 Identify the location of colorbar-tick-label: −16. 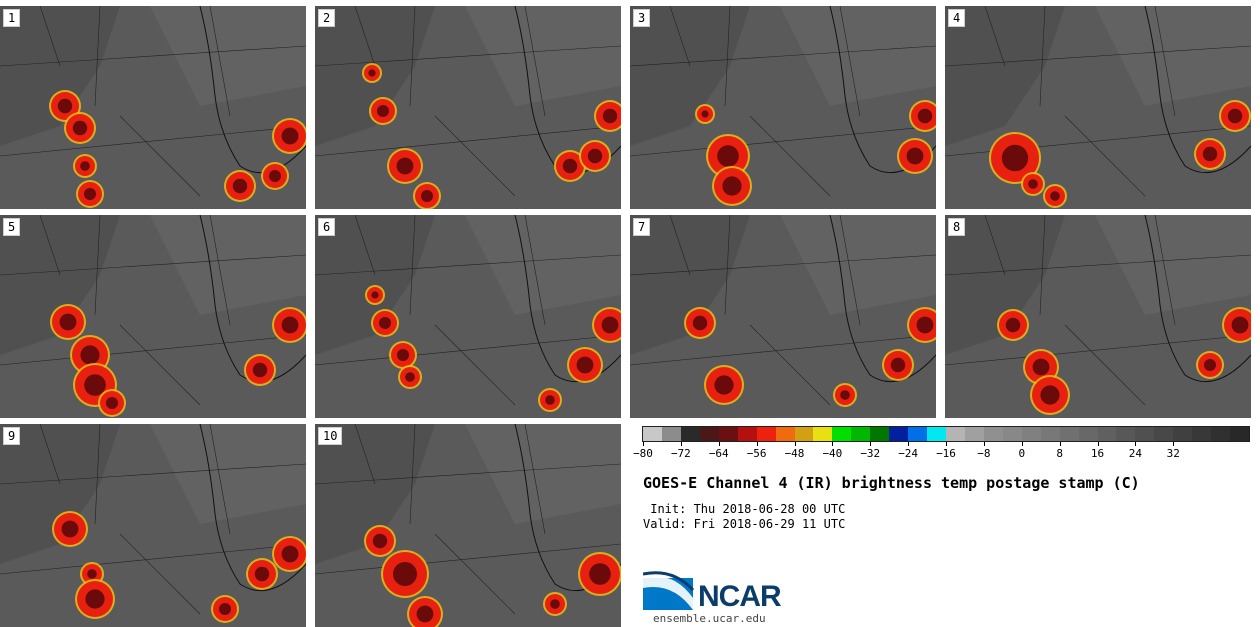
(946, 453).